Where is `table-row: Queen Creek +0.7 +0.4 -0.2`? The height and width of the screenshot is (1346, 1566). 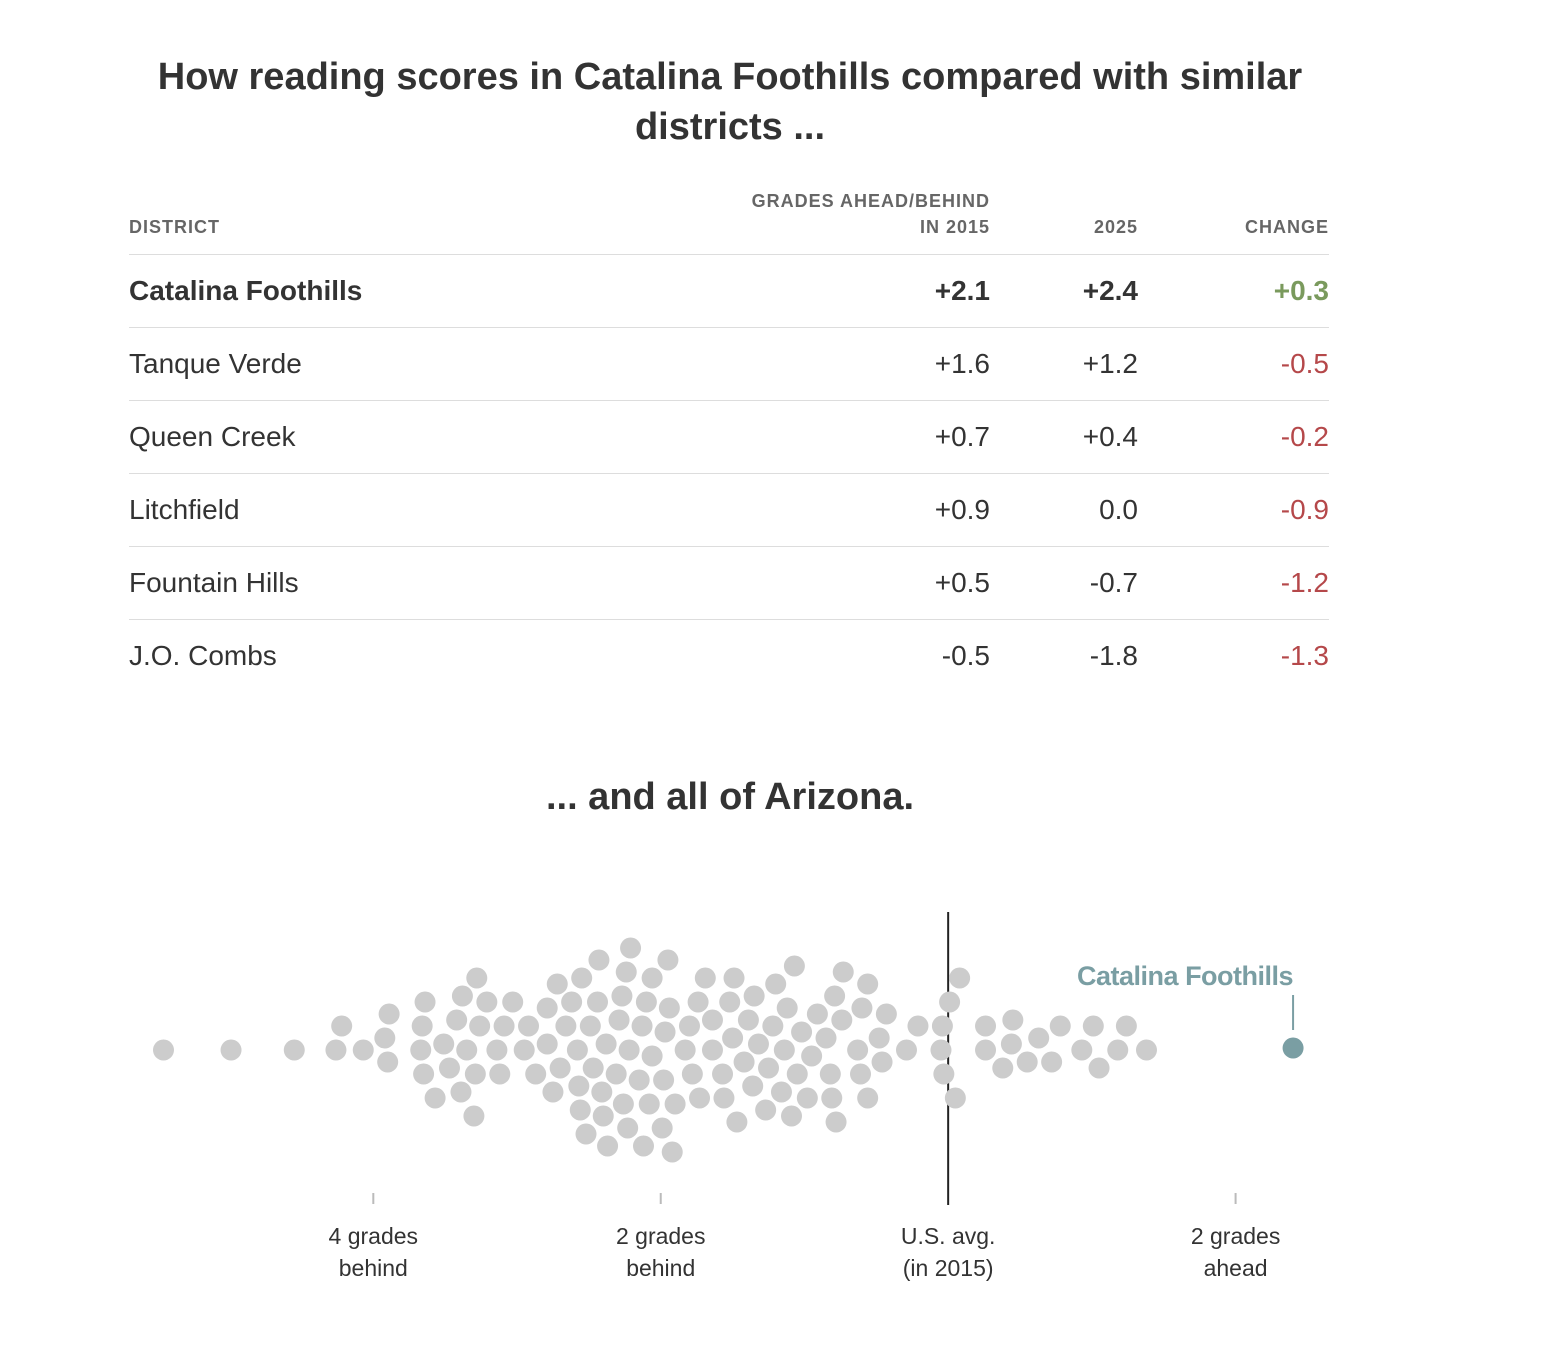
table-row: Queen Creek +0.7 +0.4 -0.2 is located at coordinates (729, 437).